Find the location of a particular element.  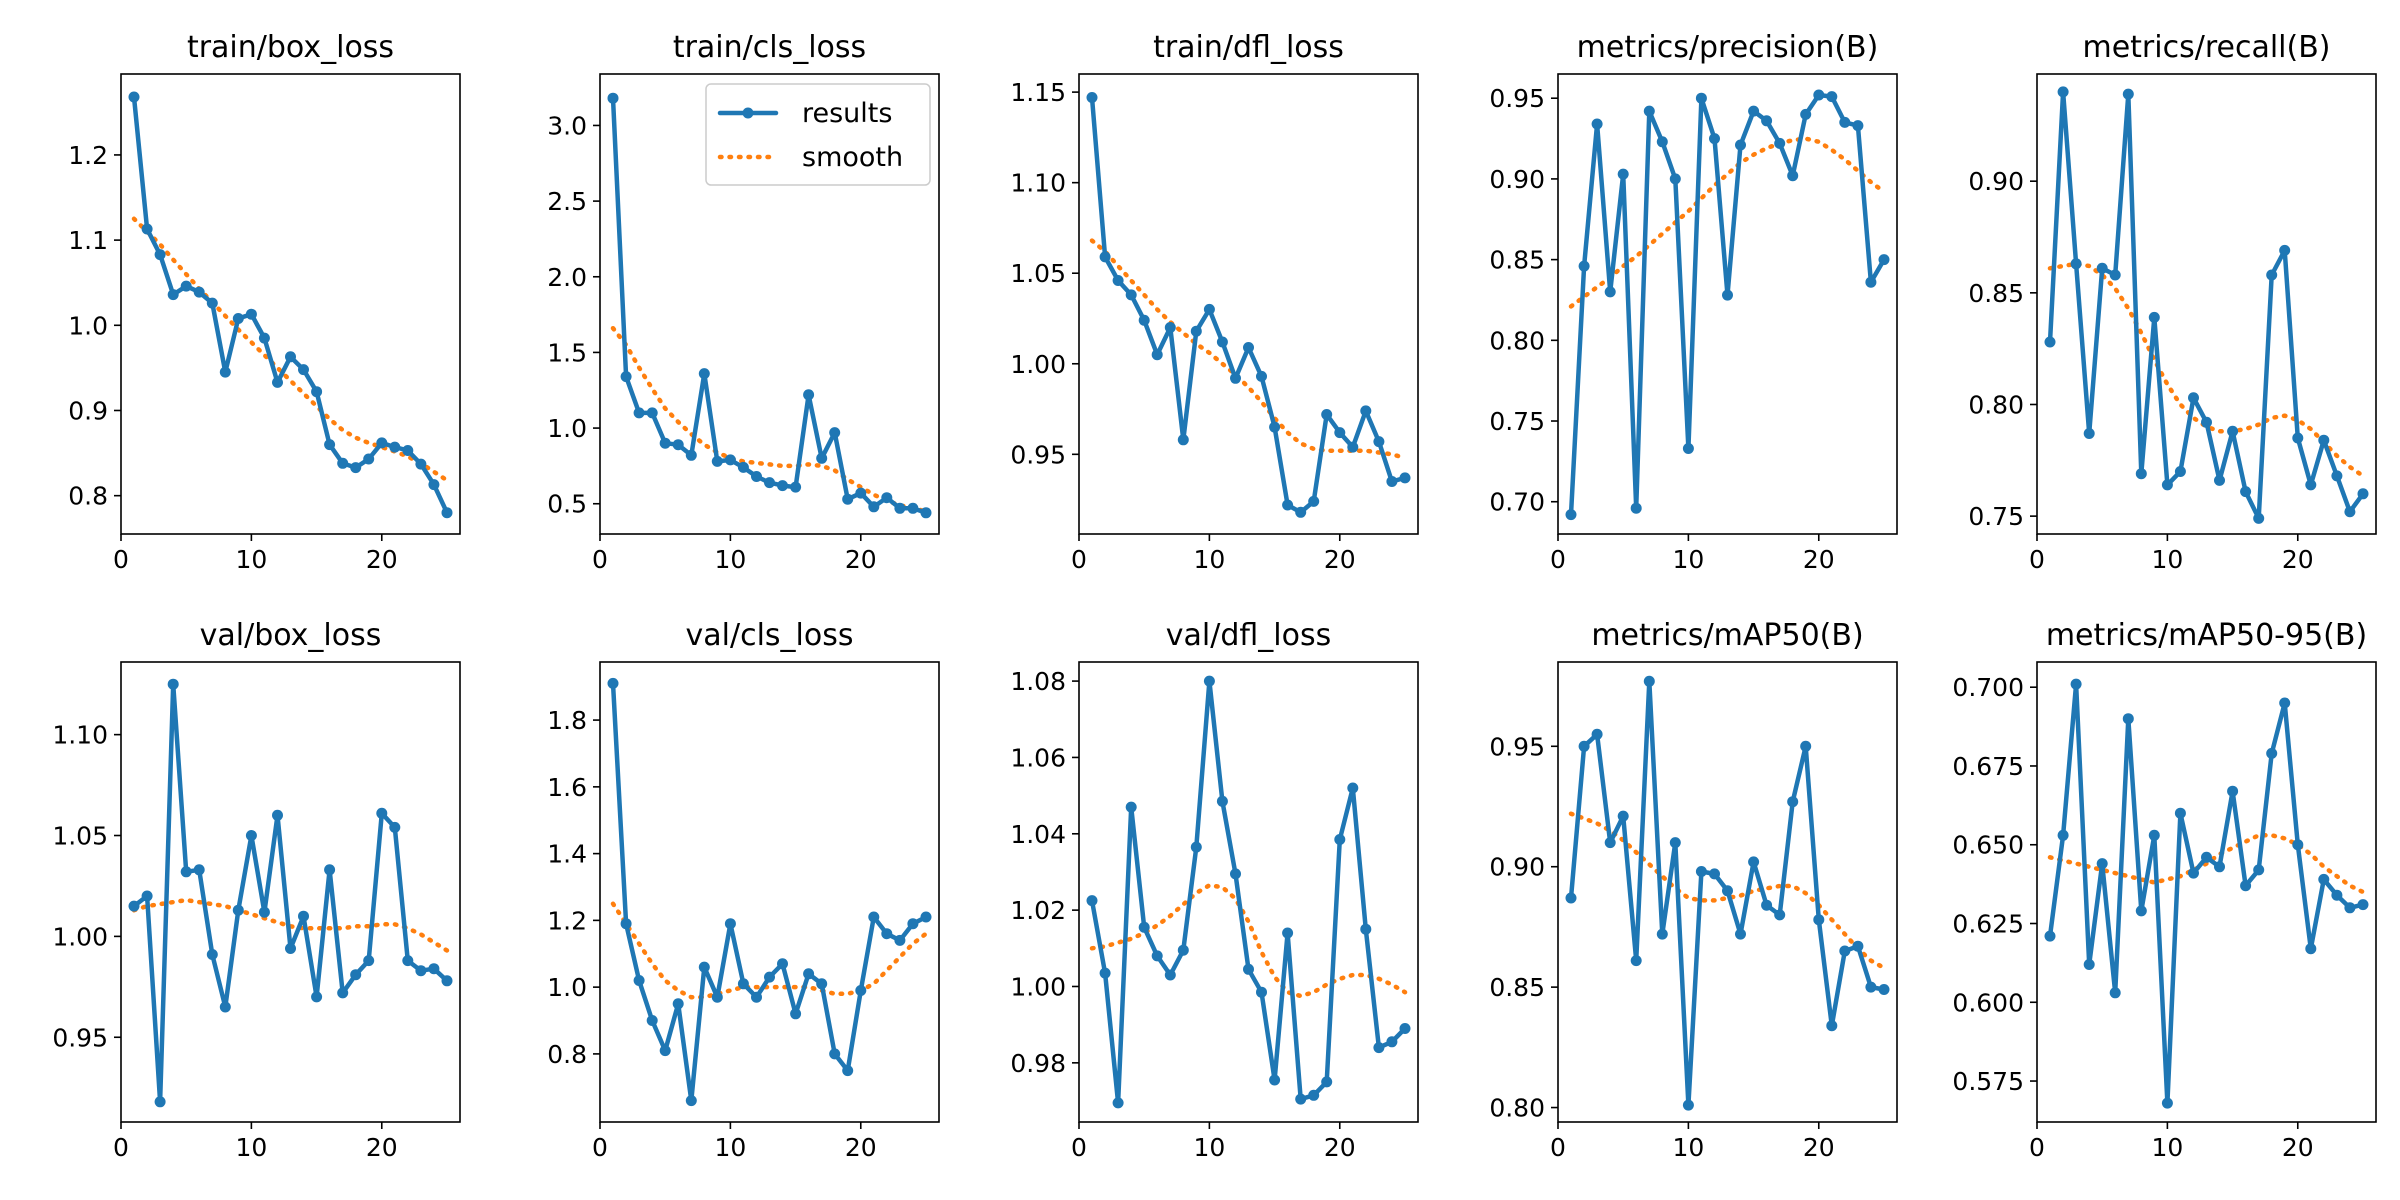

chart-title: val/box_loss is located at coordinates (291, 635).